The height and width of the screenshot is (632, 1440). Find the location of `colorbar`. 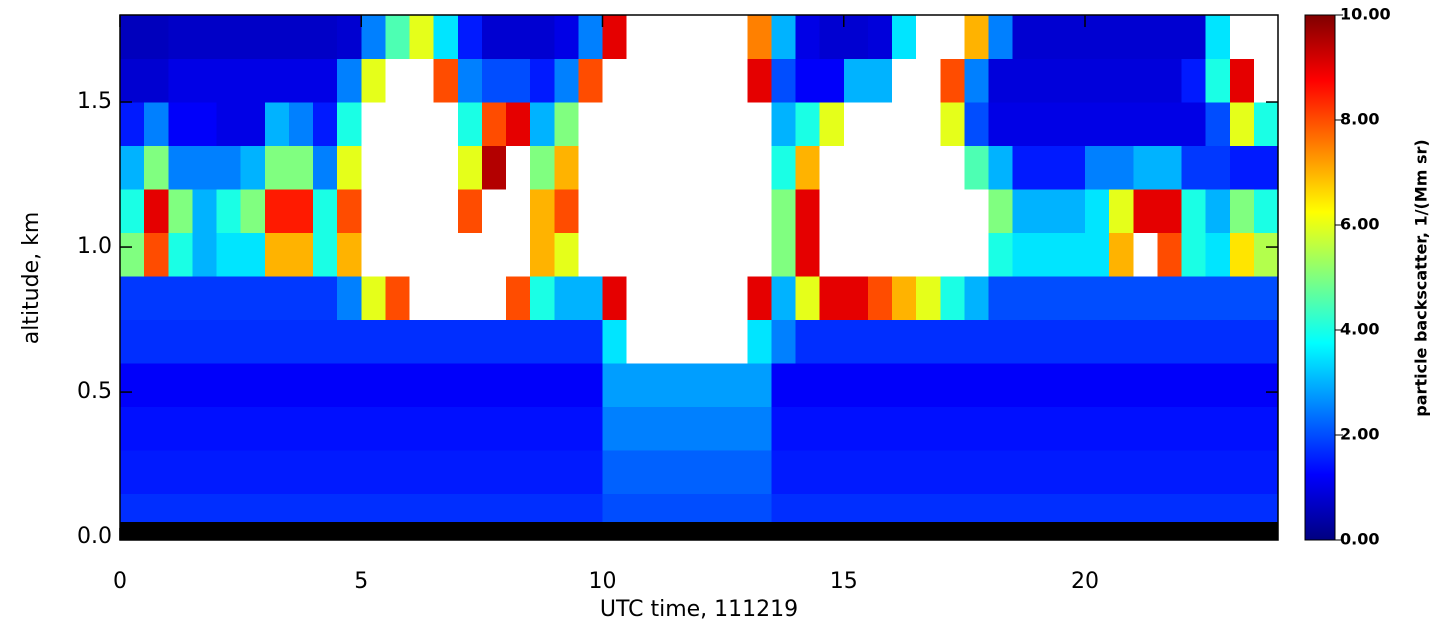

colorbar is located at coordinates (1320, 277).